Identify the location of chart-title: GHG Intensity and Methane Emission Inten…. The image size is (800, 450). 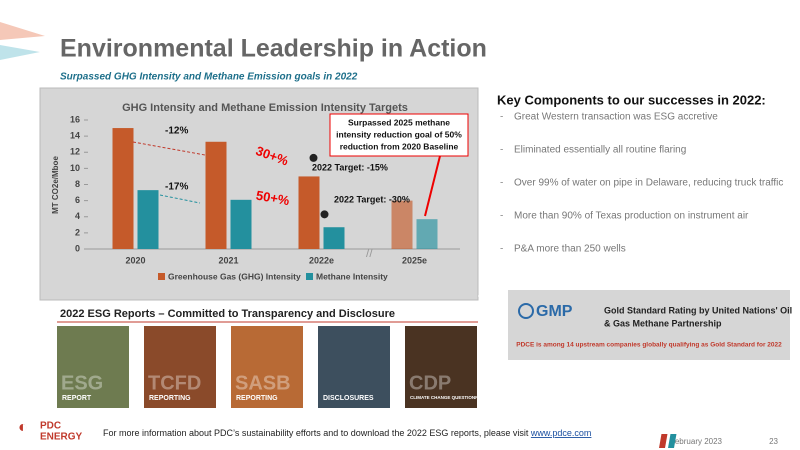
(265, 108).